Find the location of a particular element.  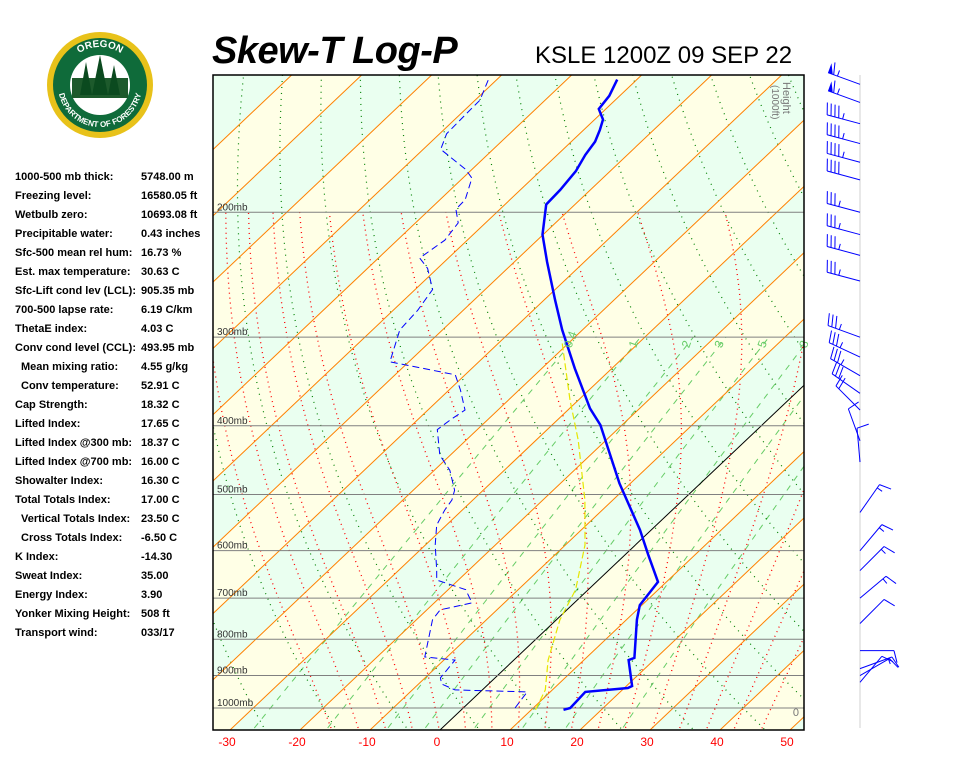

x-tick-label: -30 is located at coordinates (227, 742).